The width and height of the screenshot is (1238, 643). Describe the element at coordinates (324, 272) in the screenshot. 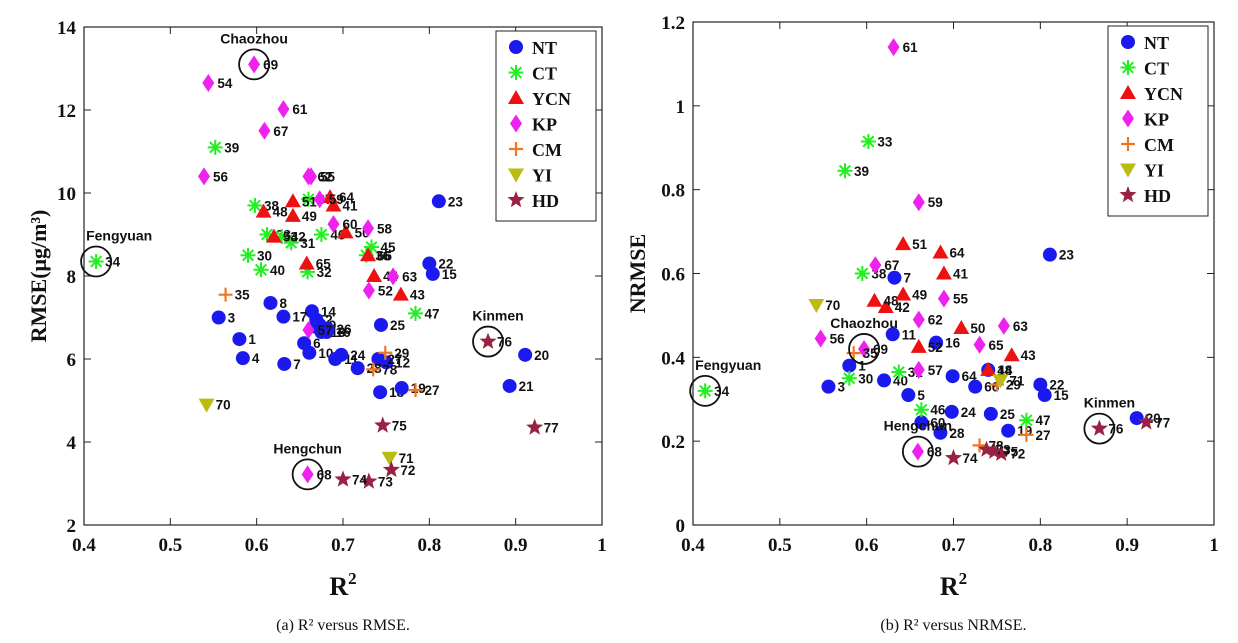

I see `point-label: 32` at that location.